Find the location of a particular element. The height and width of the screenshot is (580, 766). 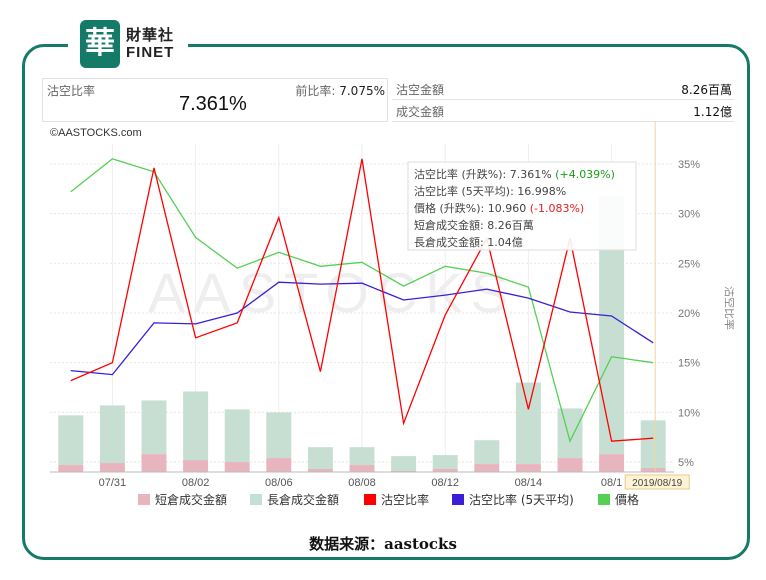

date-badge is located at coordinates (657, 482).